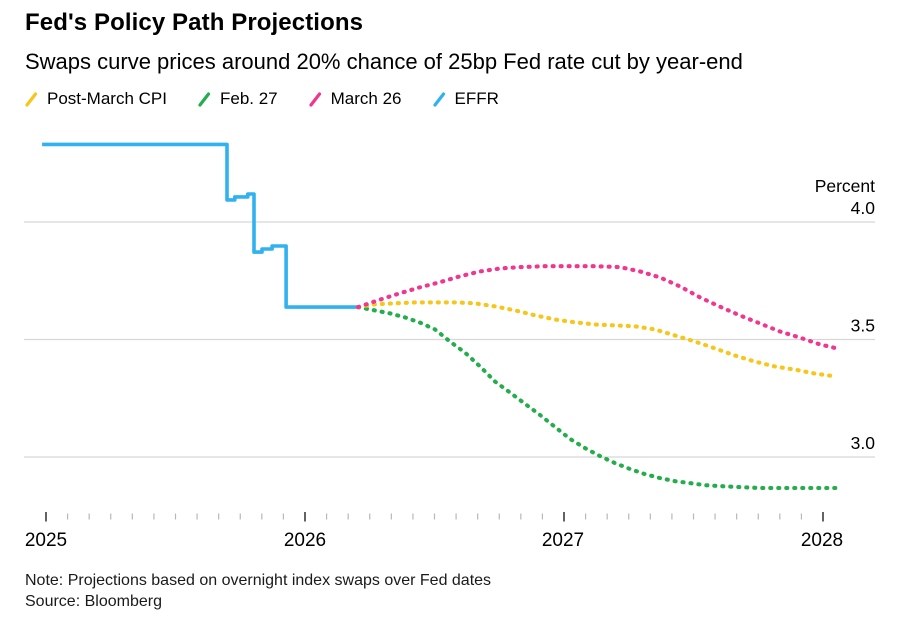 The width and height of the screenshot is (898, 641). I want to click on y-axis-unit-label: Percent, so click(845, 186).